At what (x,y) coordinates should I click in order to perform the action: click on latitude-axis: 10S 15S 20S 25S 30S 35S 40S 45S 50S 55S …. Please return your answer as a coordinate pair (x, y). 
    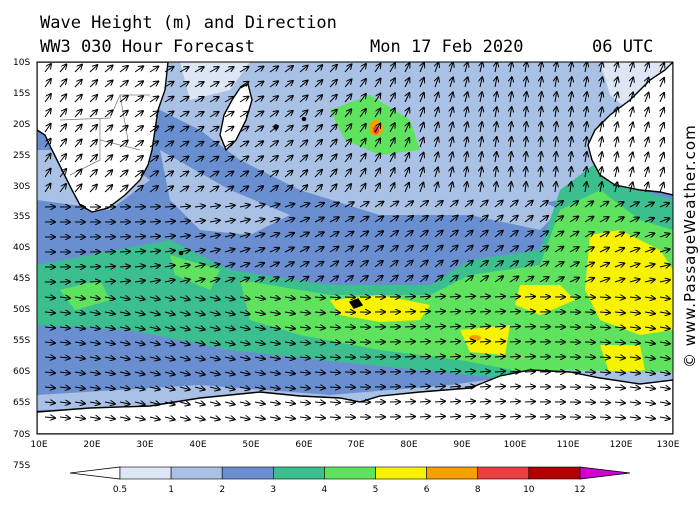
    Looking at the image, I should click on (21, 264).